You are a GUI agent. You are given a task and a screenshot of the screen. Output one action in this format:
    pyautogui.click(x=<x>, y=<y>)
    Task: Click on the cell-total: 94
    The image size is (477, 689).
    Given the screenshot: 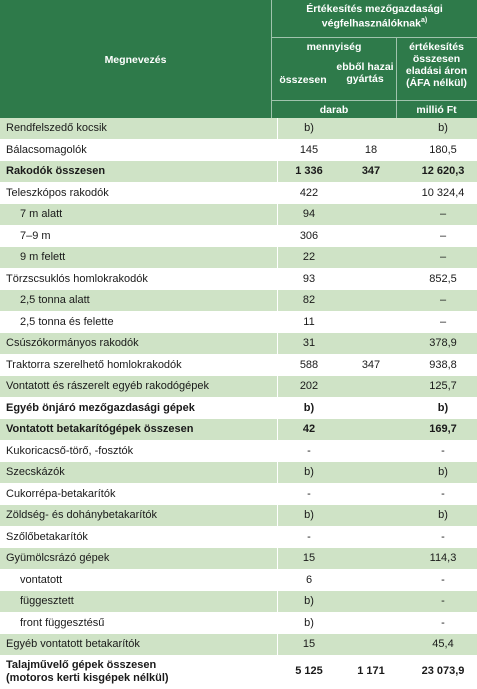 What is the action you would take?
    pyautogui.click(x=308, y=214)
    